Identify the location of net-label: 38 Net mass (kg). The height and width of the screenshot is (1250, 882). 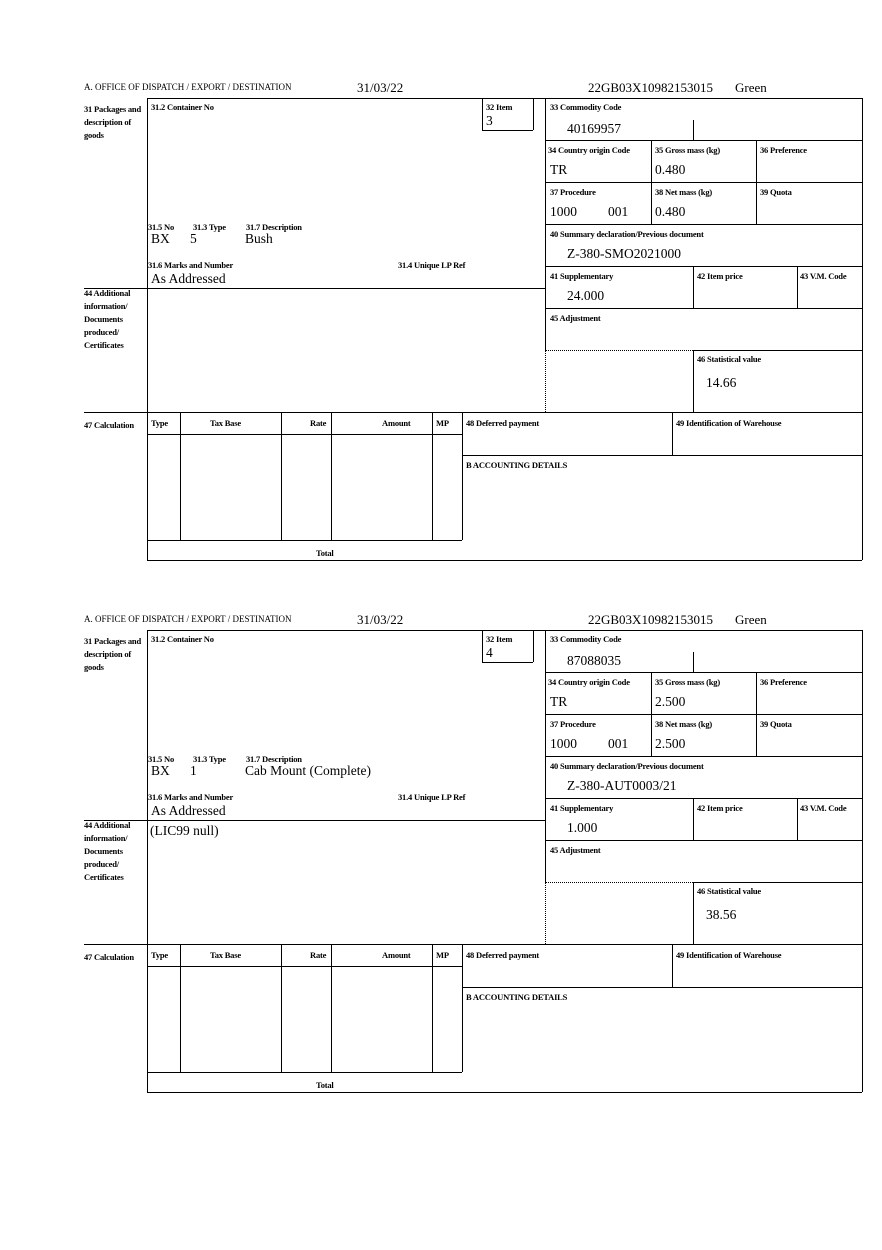
(684, 724).